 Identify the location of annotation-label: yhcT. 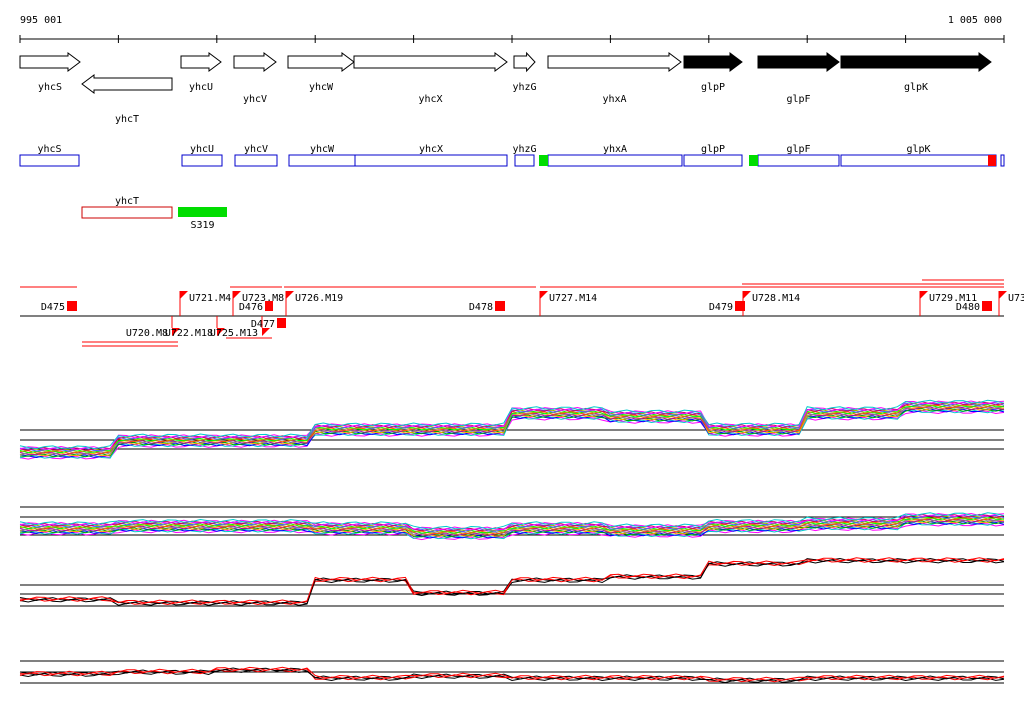
(127, 201).